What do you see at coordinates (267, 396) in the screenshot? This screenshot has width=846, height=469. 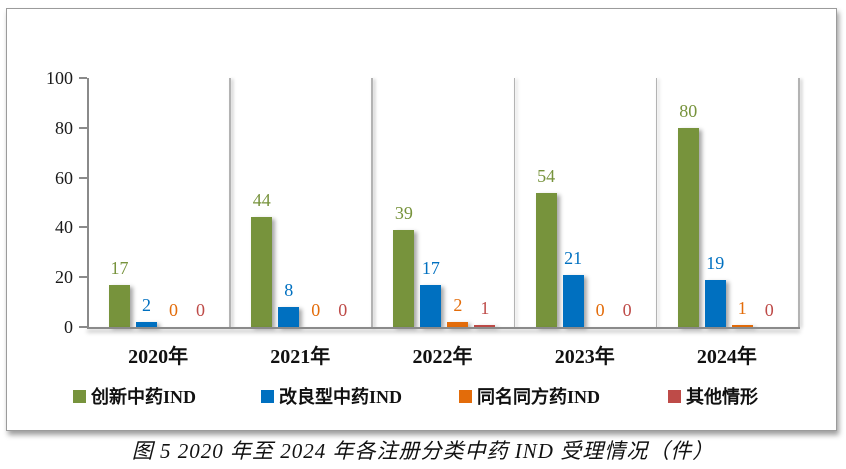 I see `legend-swatch-improved-tcm-ind` at bounding box center [267, 396].